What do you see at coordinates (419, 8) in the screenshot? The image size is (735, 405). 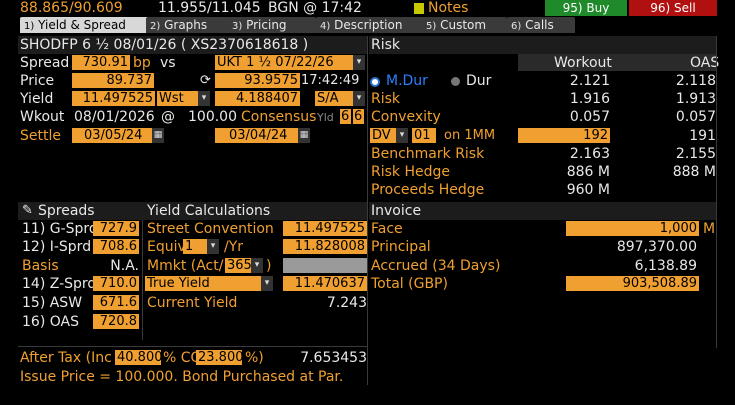 I see `notes-icon` at bounding box center [419, 8].